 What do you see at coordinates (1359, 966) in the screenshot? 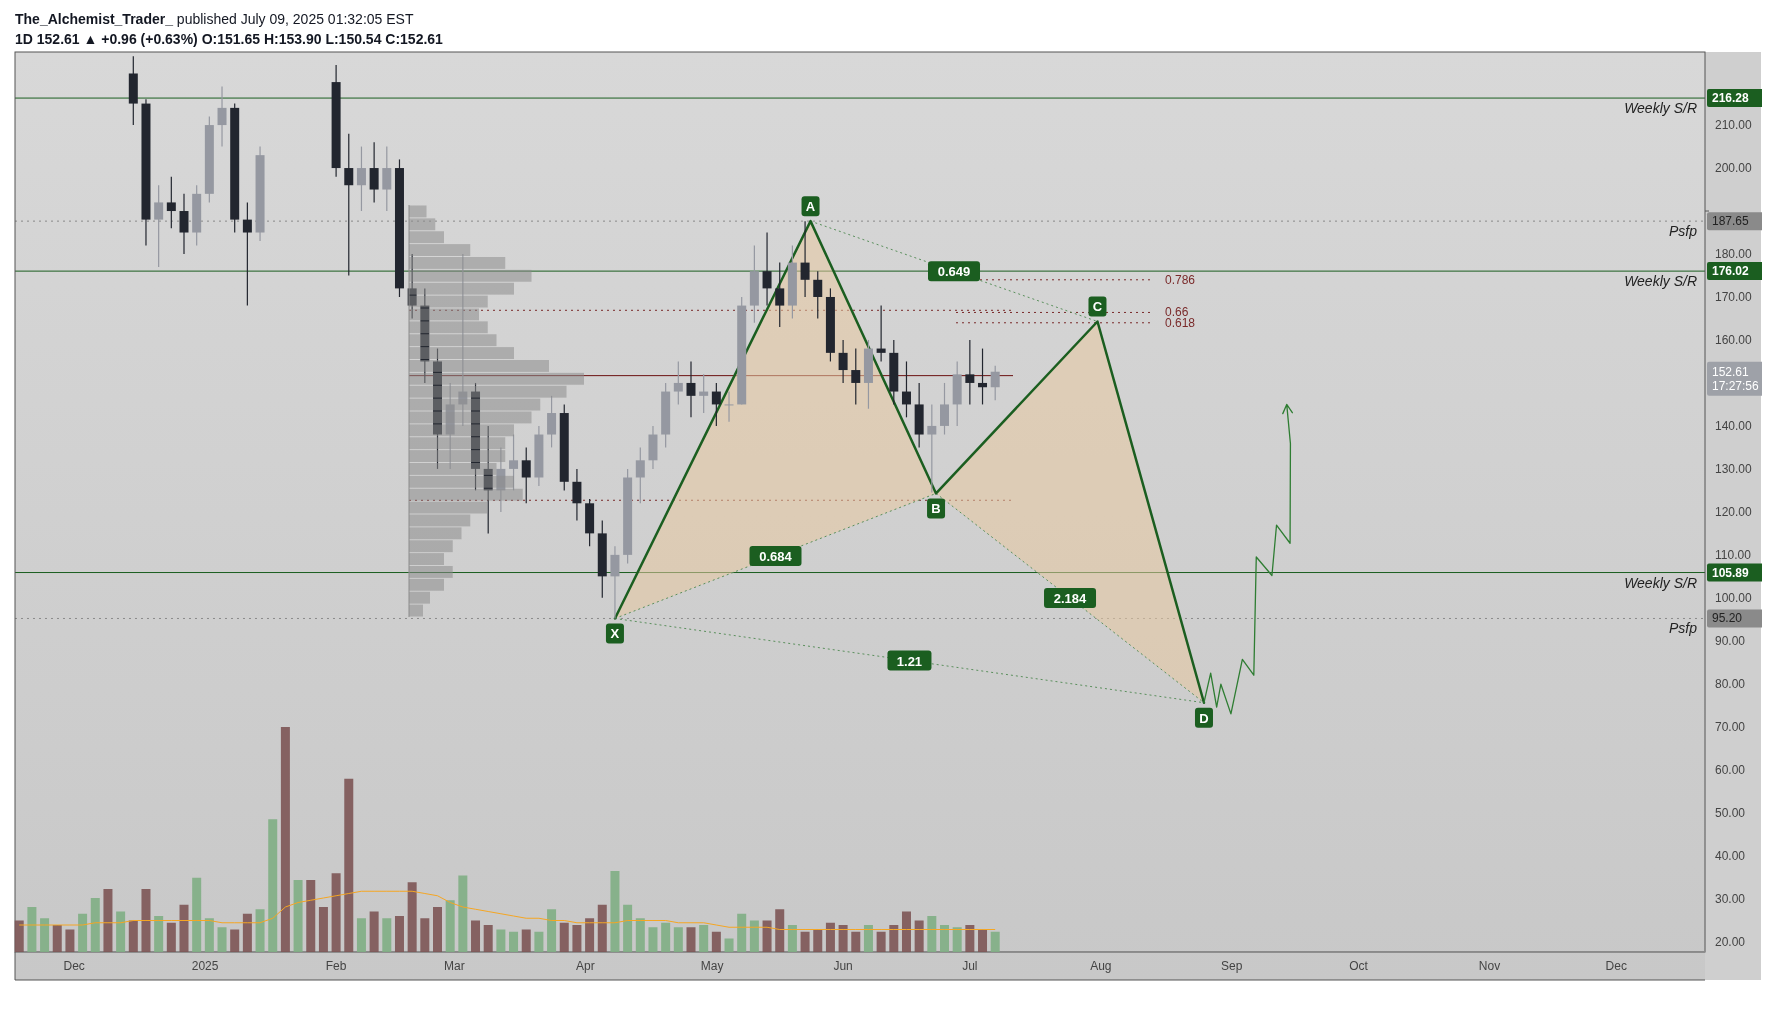
I see `x-tick-label: Oct` at bounding box center [1359, 966].